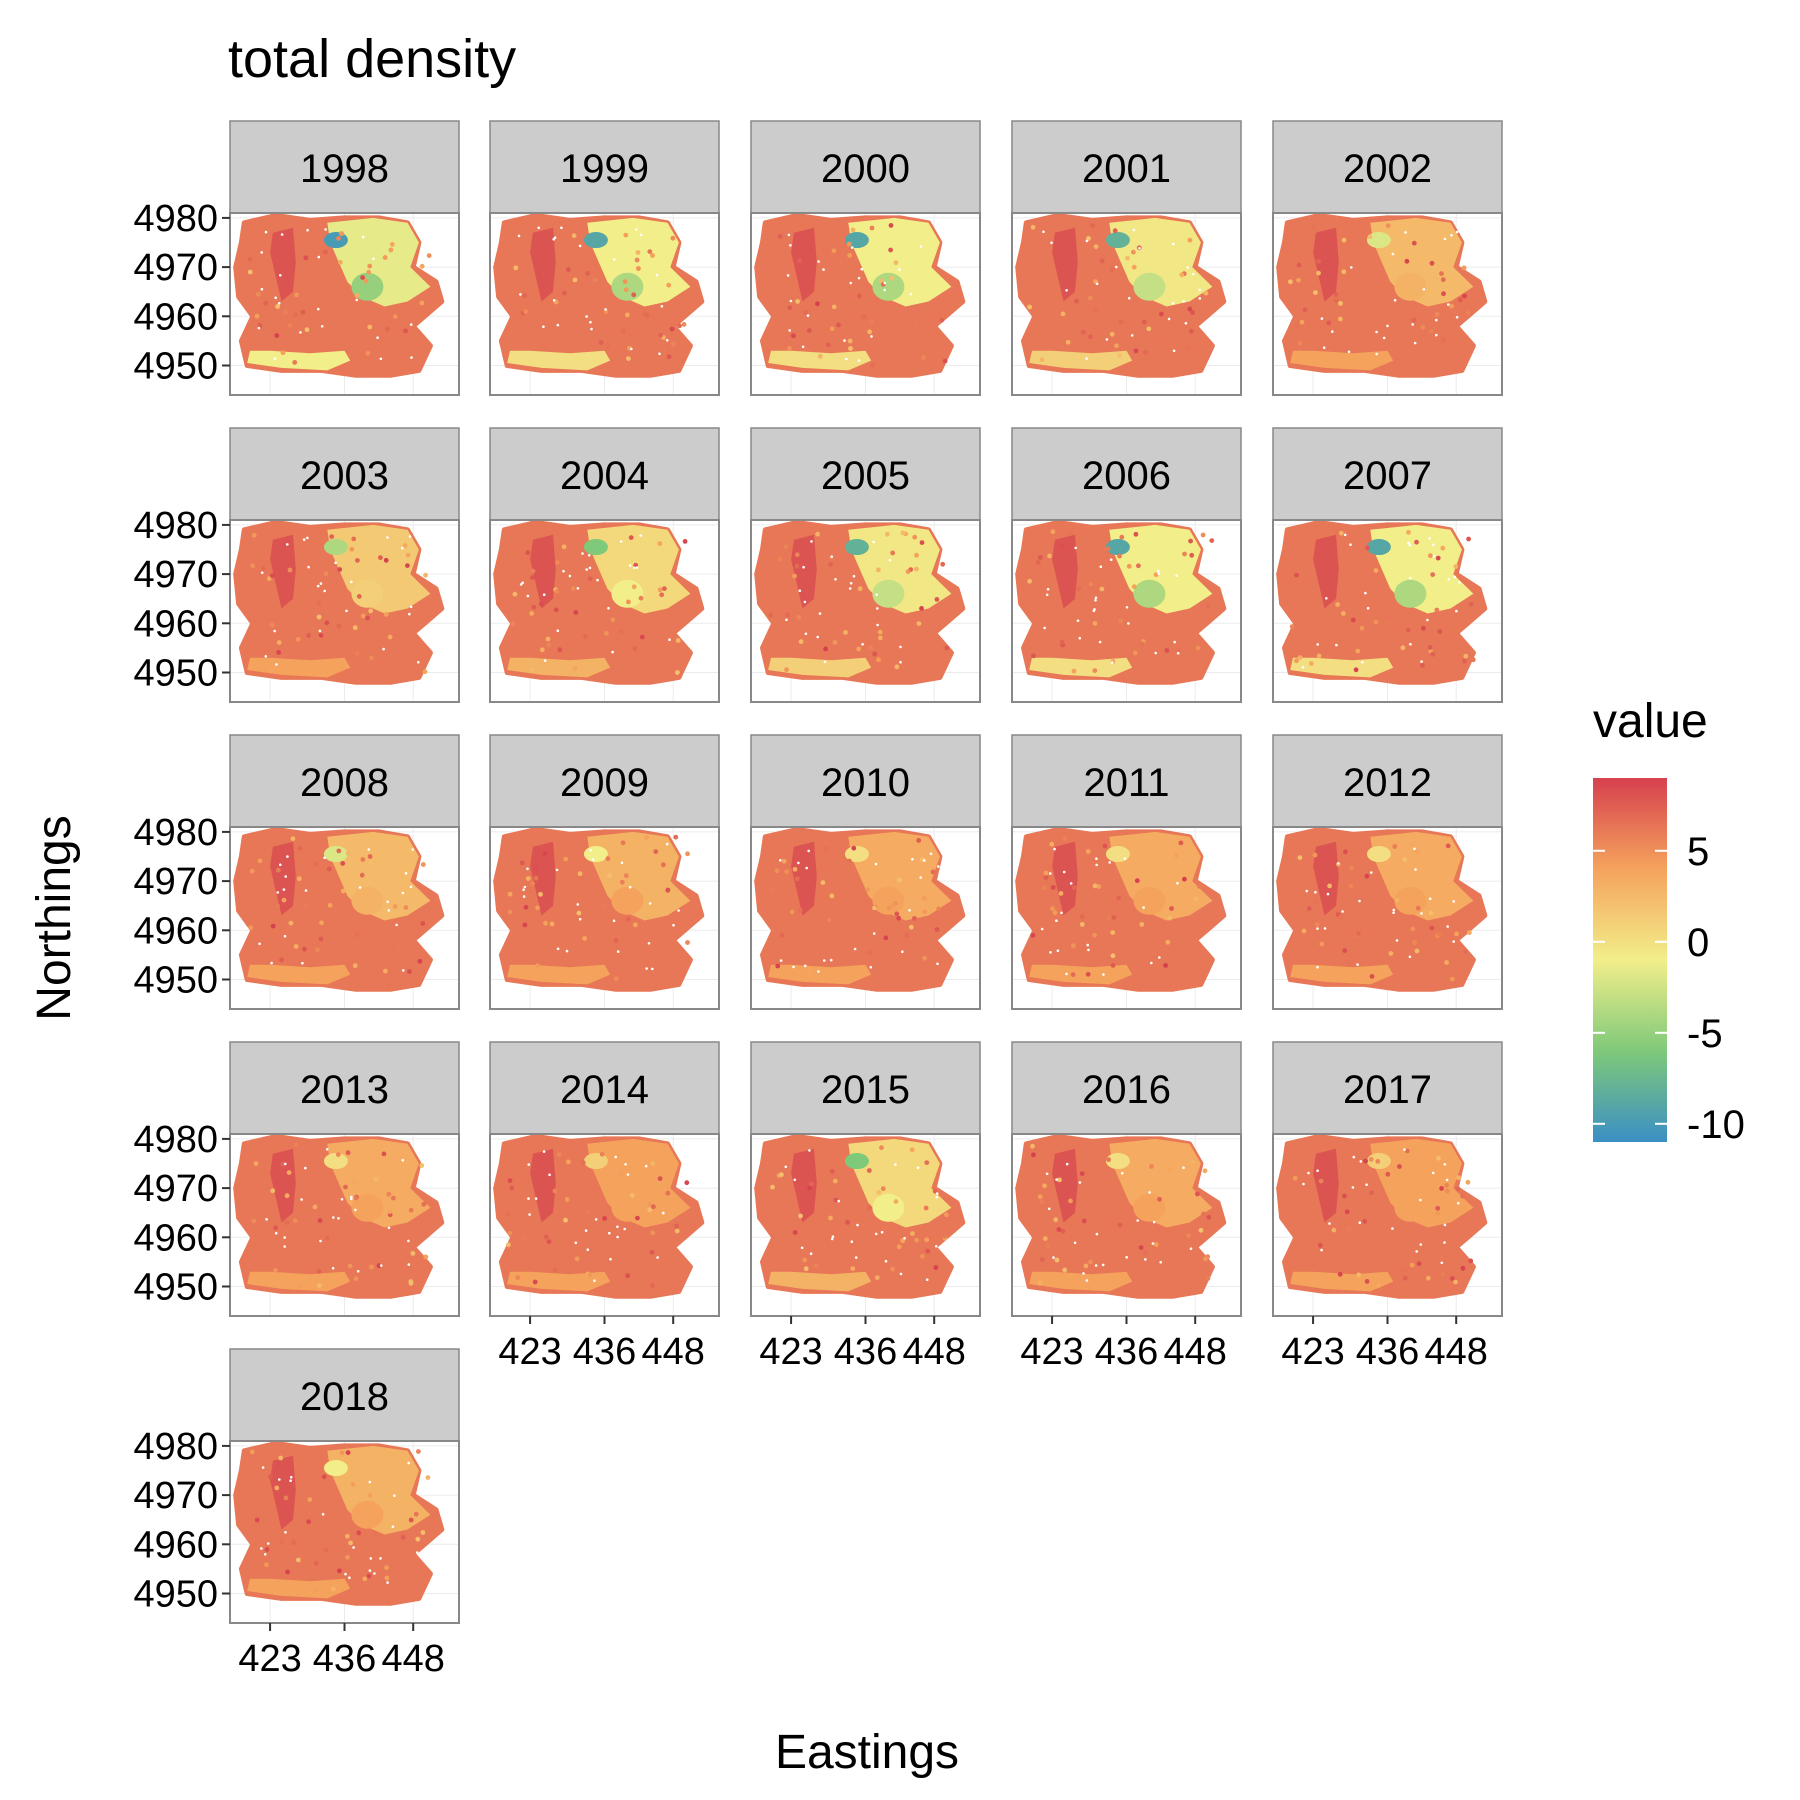  What do you see at coordinates (865, 783) in the screenshot?
I see `facet-label: 2010` at bounding box center [865, 783].